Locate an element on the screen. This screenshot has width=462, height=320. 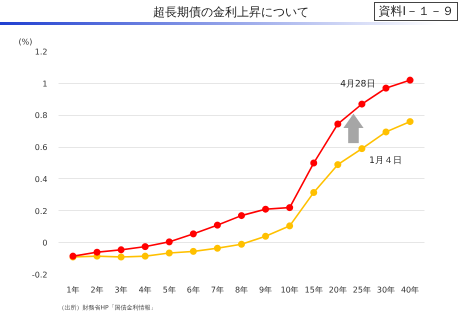
x-tick-label: 8年 is located at coordinates (241, 290).